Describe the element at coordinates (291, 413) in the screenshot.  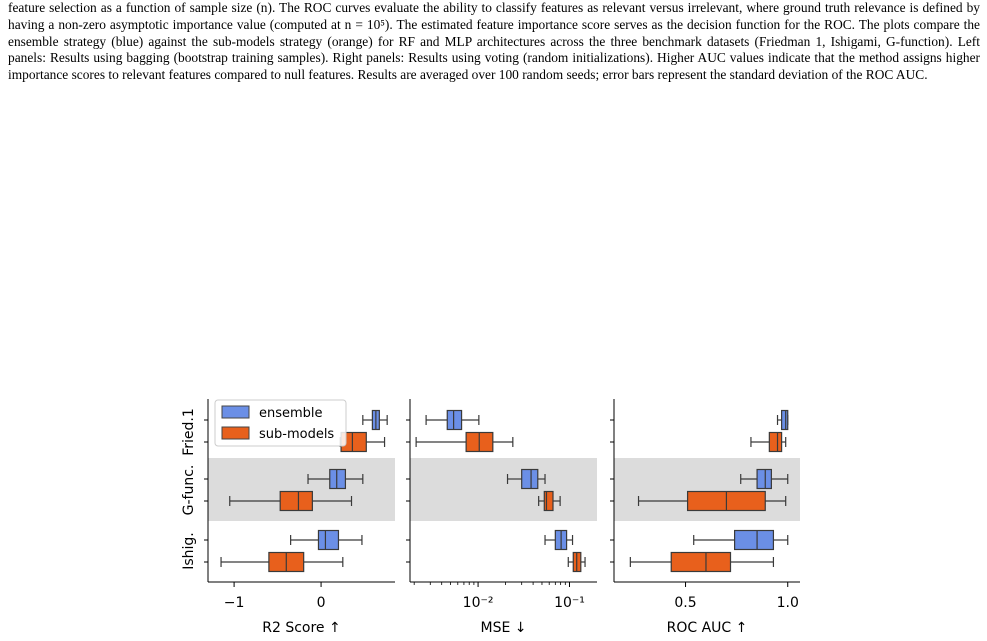
I see `legend-label-ensemble: ensemble` at that location.